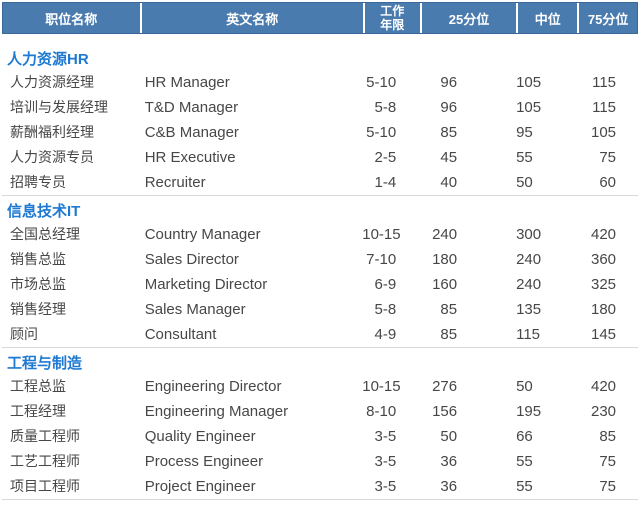  What do you see at coordinates (320, 436) in the screenshot?
I see `table-row: 质量工程师 Quality Engineer 3-5 50 66 85` at bounding box center [320, 436].